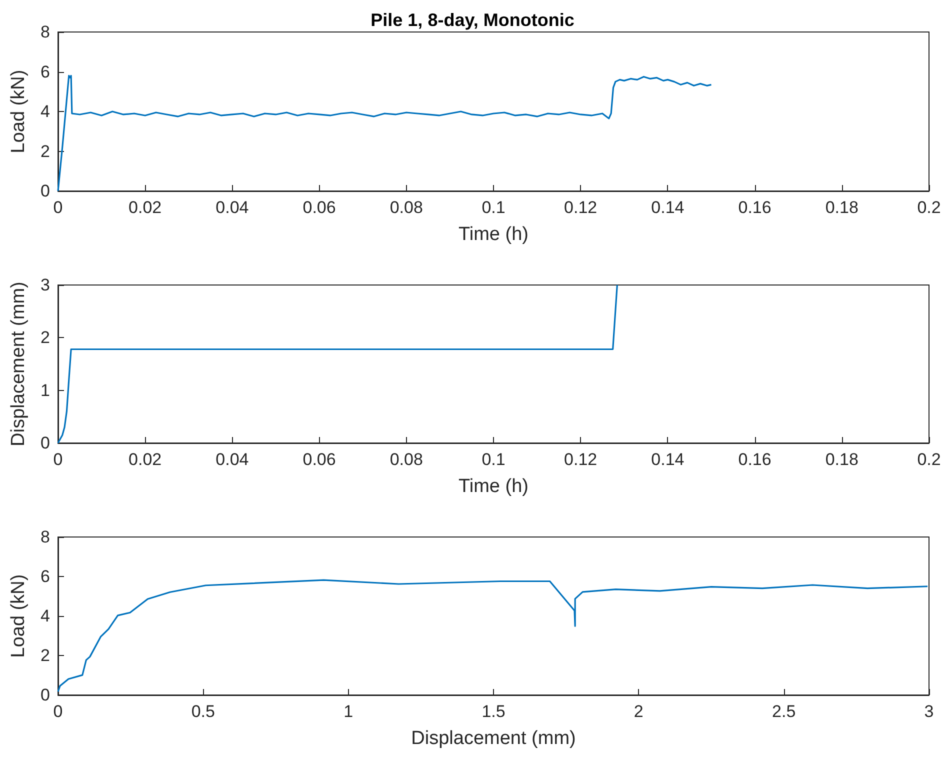  I want to click on y-tick-label: 1, so click(45, 390).